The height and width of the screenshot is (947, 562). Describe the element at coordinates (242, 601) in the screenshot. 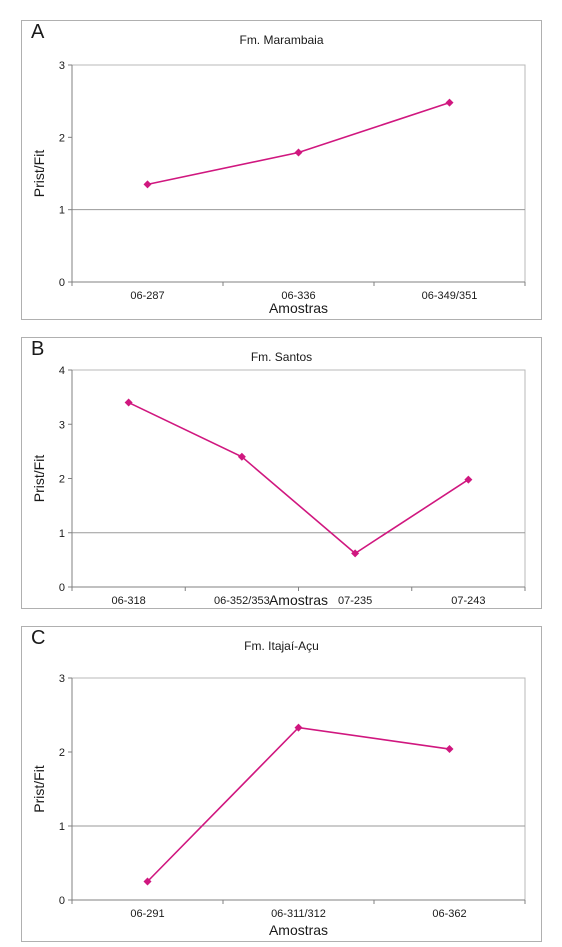

I see `x-tick-label: 06-352/353` at that location.